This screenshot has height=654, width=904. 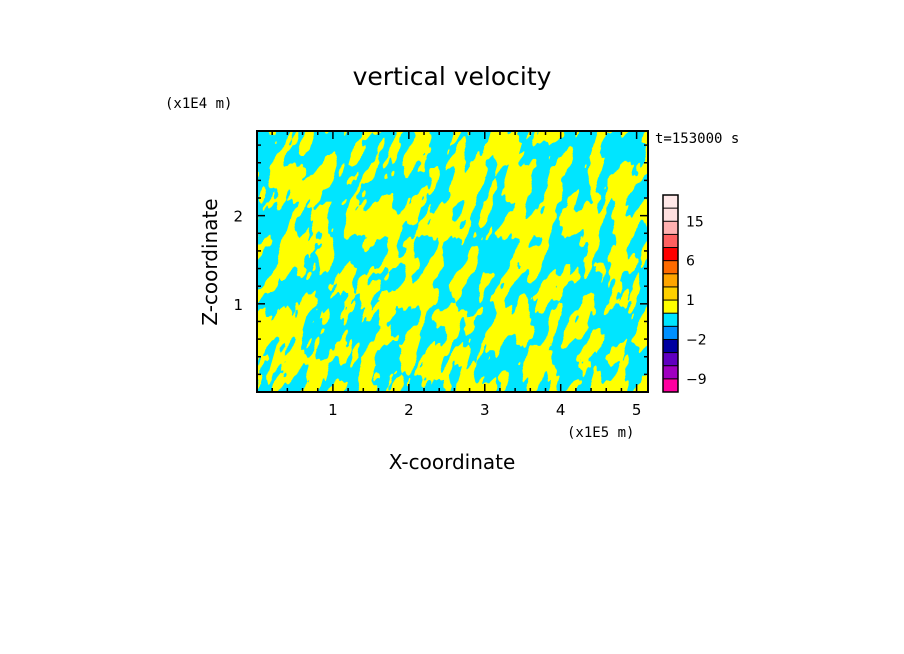 What do you see at coordinates (452, 76) in the screenshot?
I see `chart-title: vertical velocity` at bounding box center [452, 76].